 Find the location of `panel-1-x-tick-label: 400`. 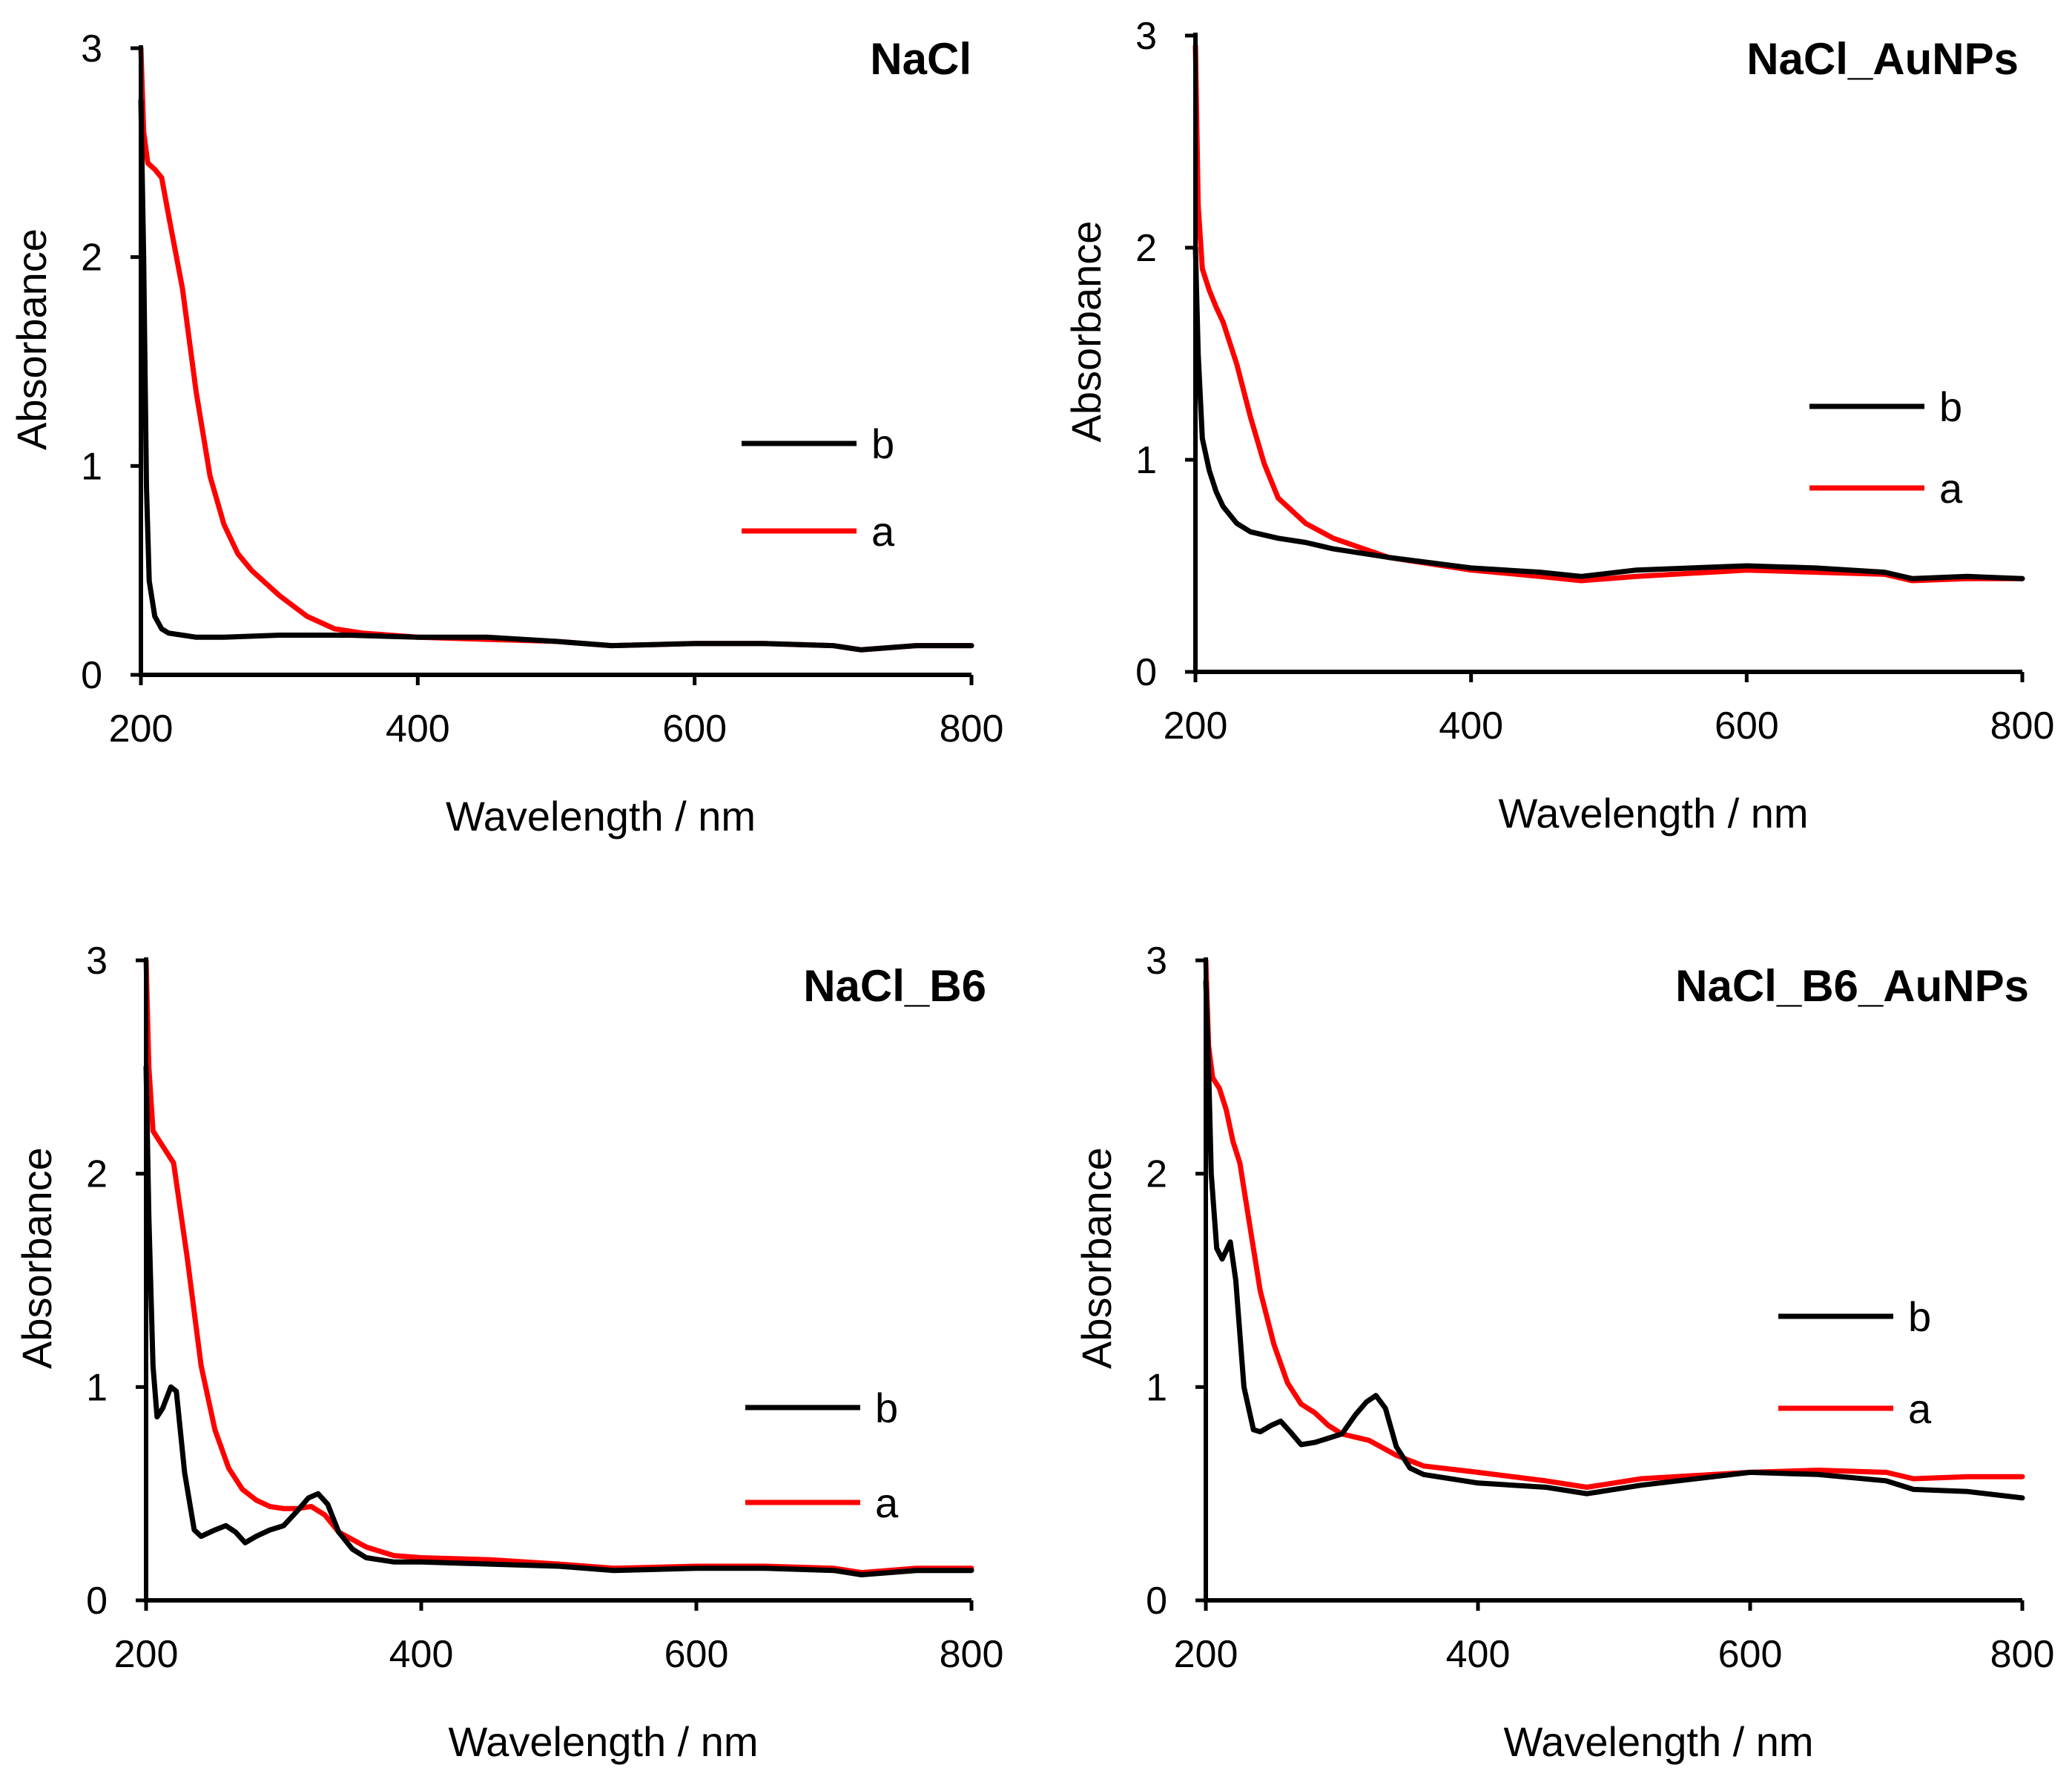

panel-1-x-tick-label: 400 is located at coordinates (418, 729).